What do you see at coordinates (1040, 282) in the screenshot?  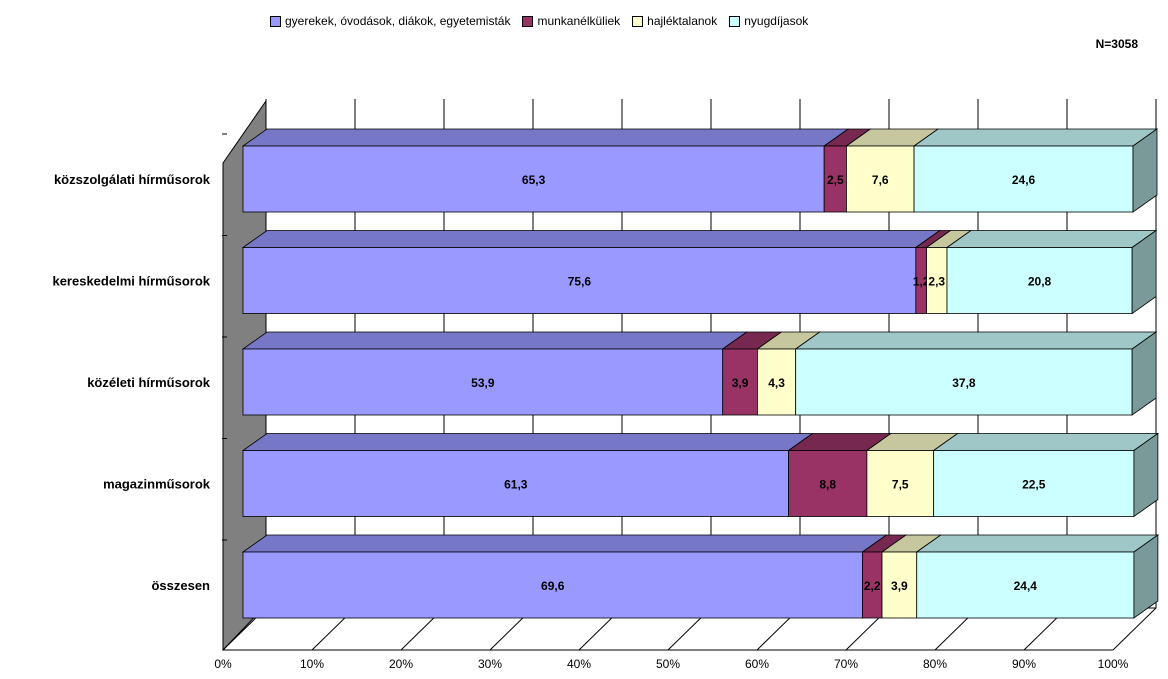 I see `data-label: 20,8` at bounding box center [1040, 282].